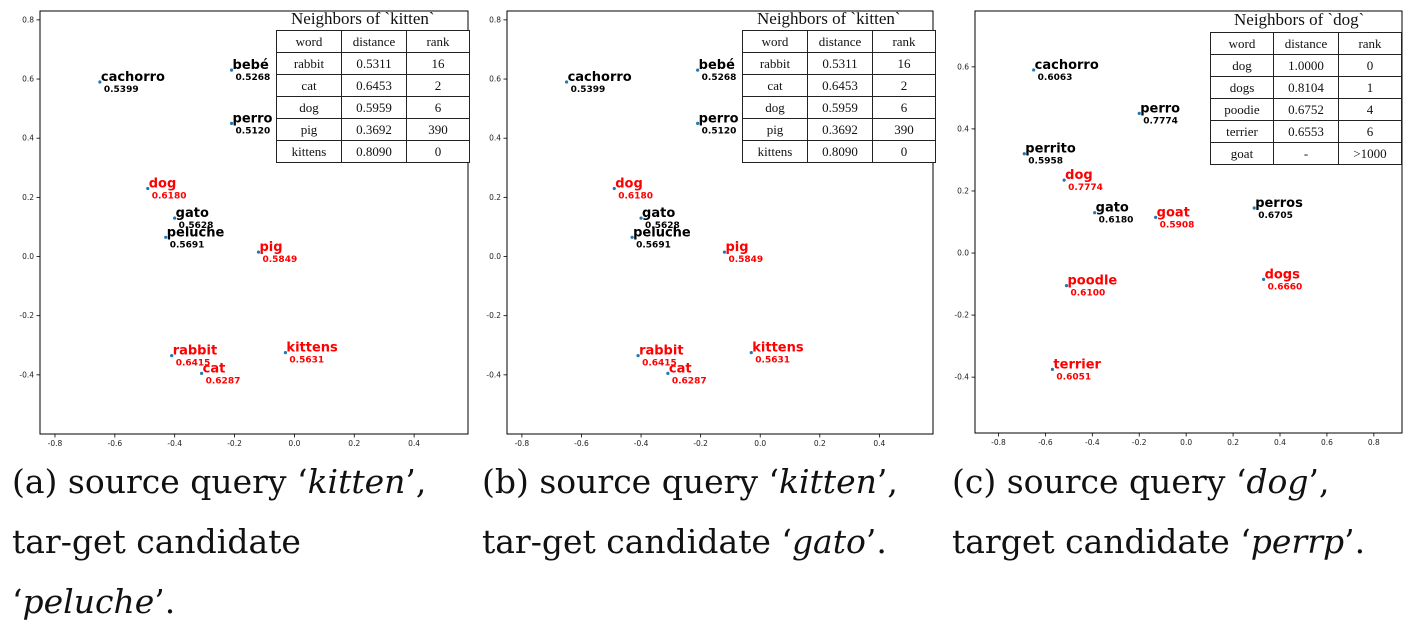  Describe the element at coordinates (839, 129) in the screenshot. I see `table-row: pig 0.3692 390` at that location.